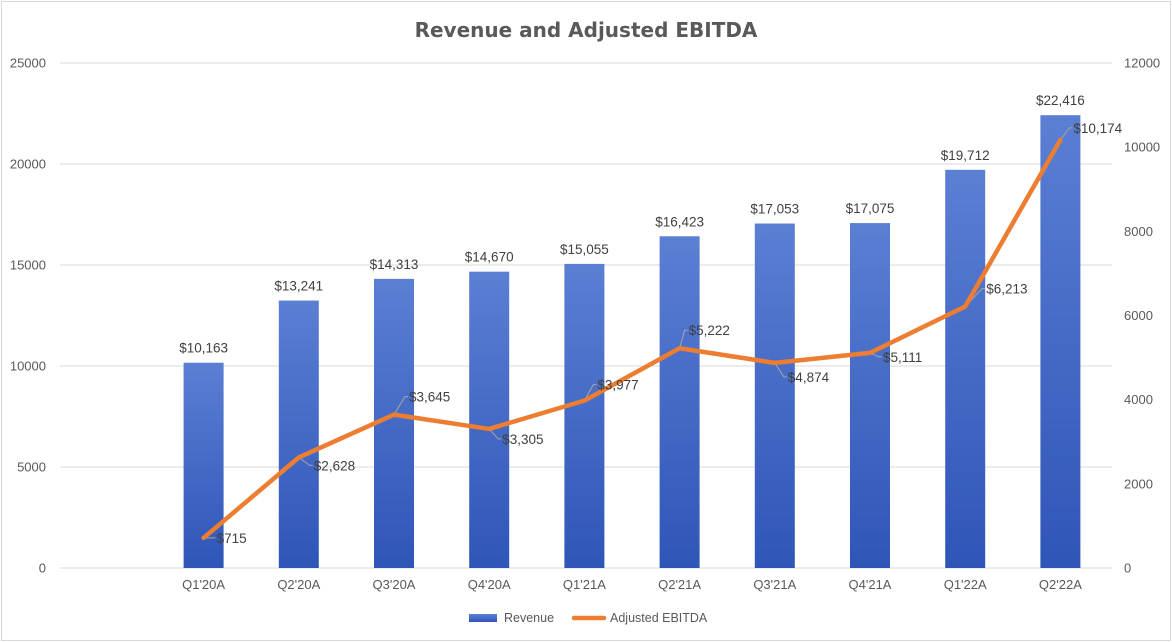 The width and height of the screenshot is (1172, 642). What do you see at coordinates (1138, 399) in the screenshot?
I see `right-tick-label: 4000` at bounding box center [1138, 399].